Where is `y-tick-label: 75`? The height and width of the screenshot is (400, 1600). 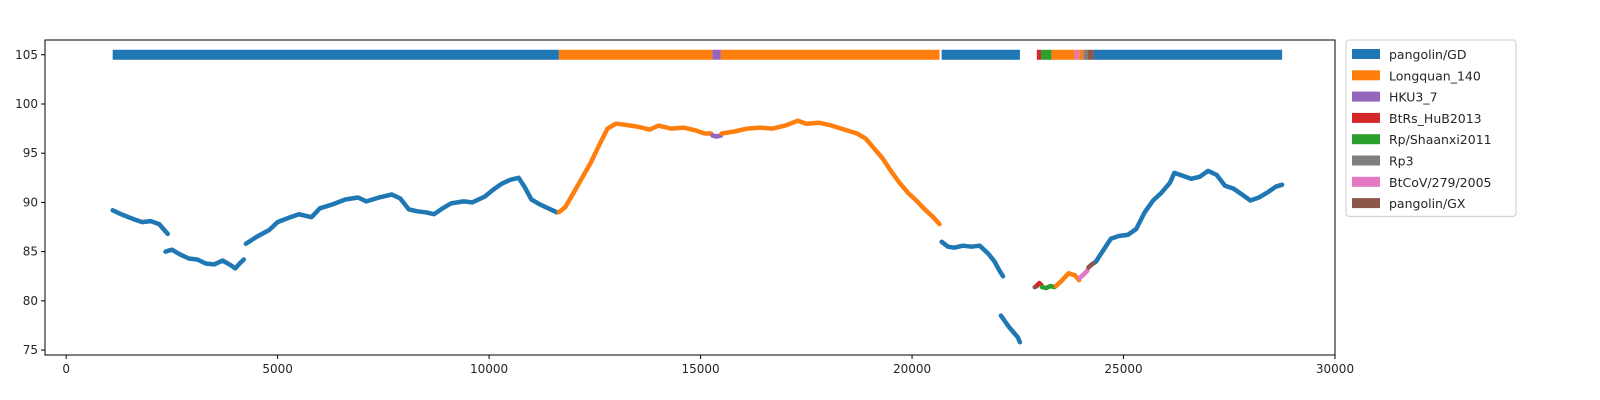 y-tick-label: 75 is located at coordinates (30, 350).